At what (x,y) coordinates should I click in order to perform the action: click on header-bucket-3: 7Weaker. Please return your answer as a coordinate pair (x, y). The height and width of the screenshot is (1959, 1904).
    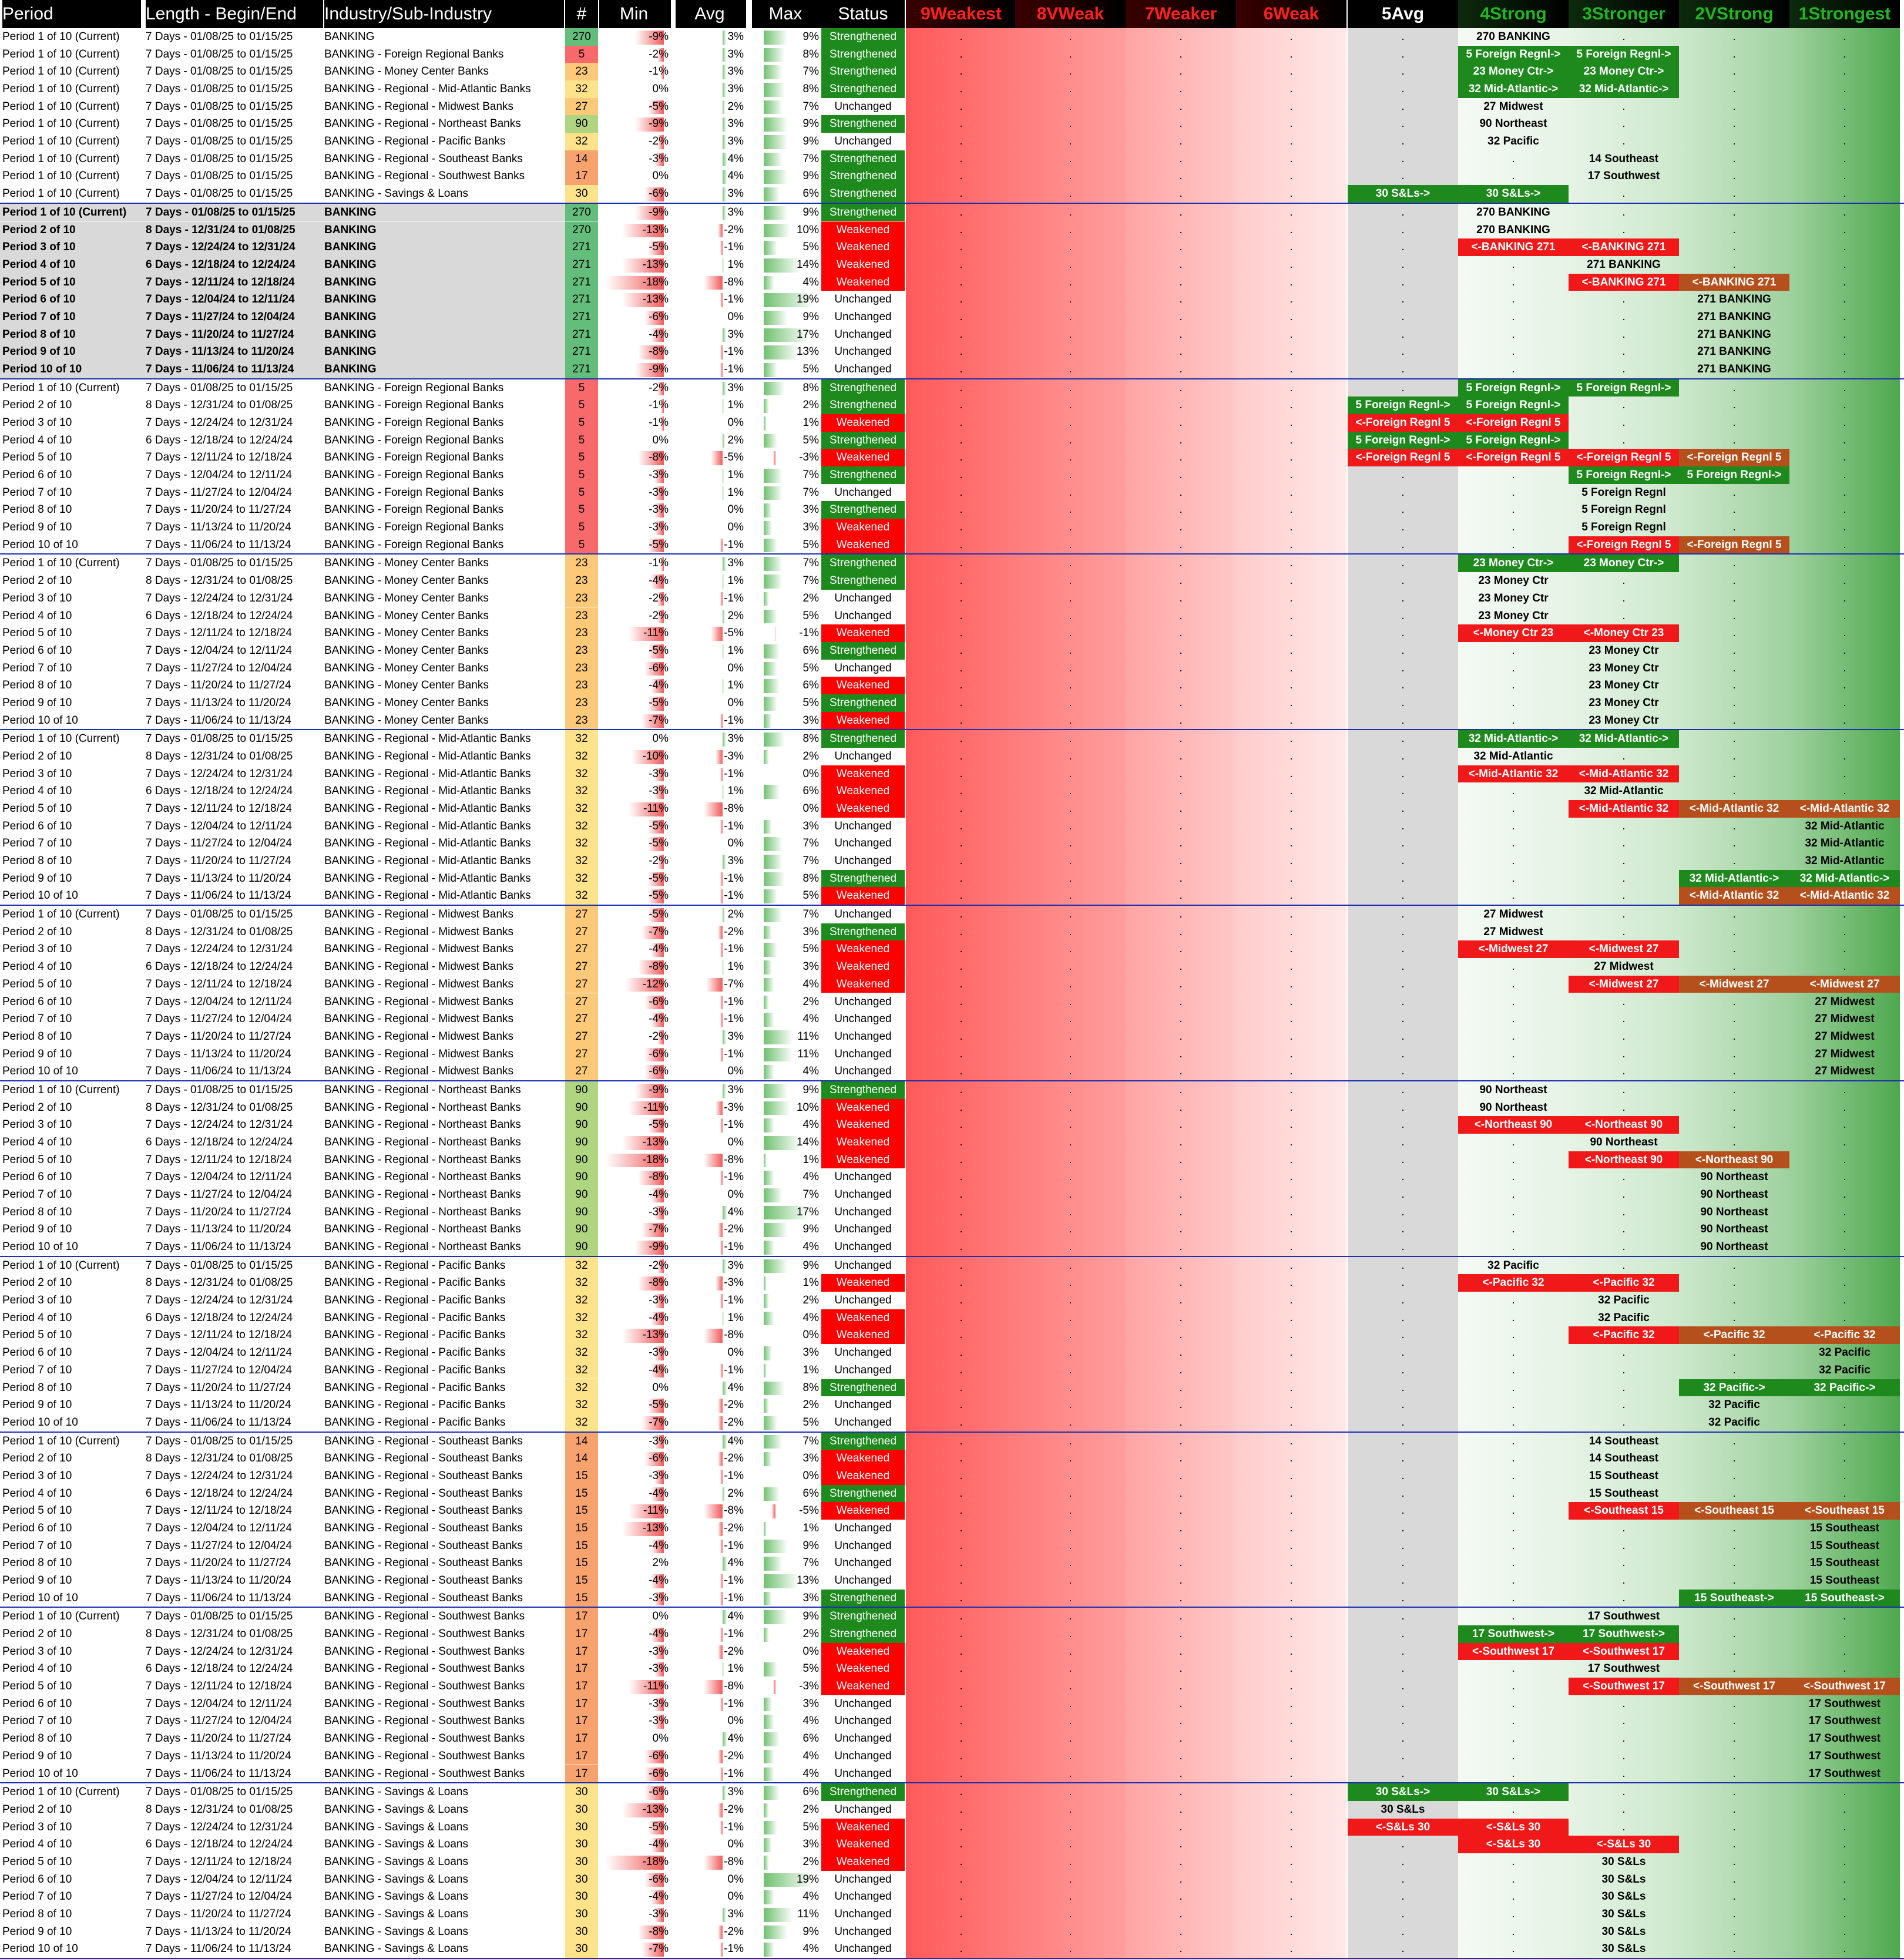
    Looking at the image, I should click on (1181, 14).